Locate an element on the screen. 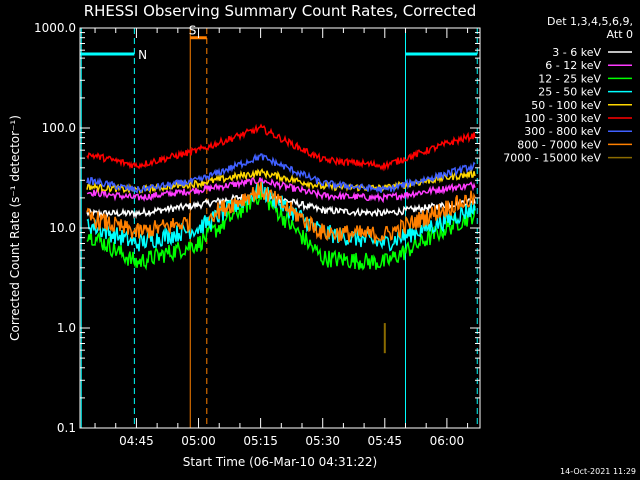  x-tick-label: 05:00 is located at coordinates (198, 441).